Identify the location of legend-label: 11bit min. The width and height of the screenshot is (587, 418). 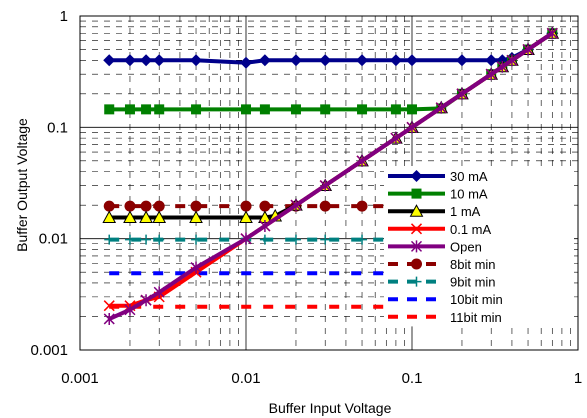
(476, 317).